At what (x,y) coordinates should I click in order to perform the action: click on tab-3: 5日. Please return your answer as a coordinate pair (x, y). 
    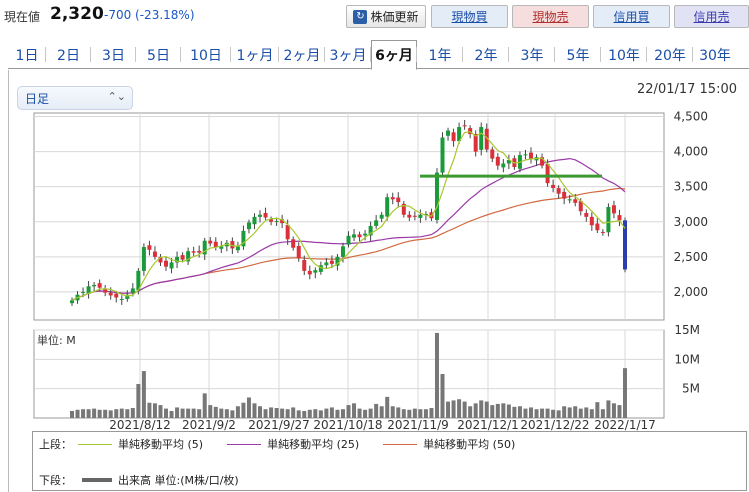
    Looking at the image, I should click on (158, 55).